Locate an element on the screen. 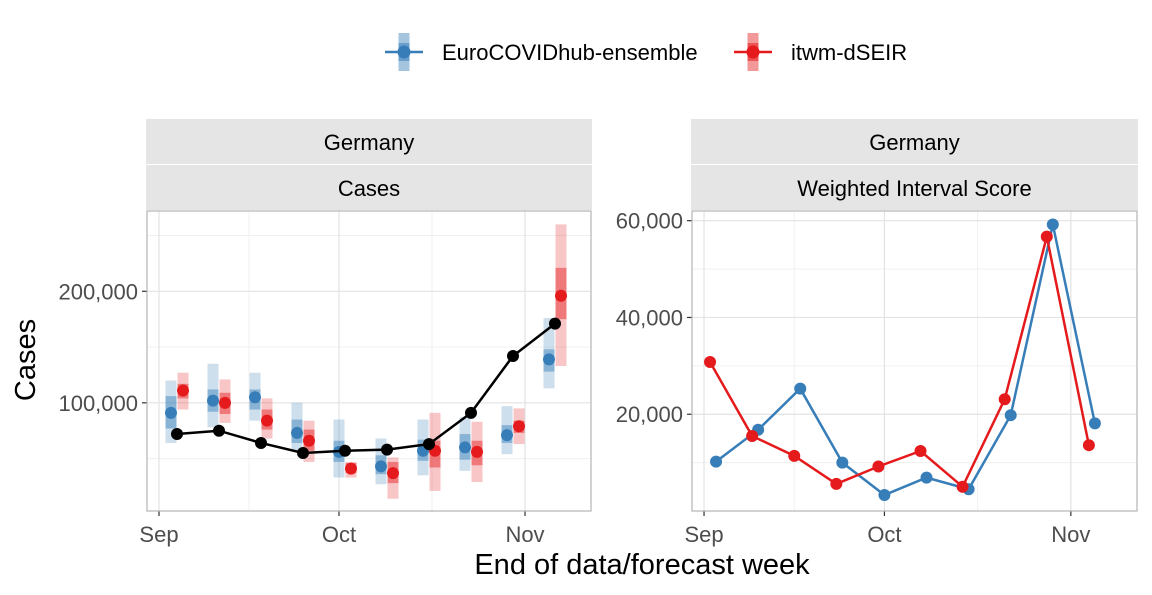 The width and height of the screenshot is (1152, 595). y-tick-label-1: 40,000 is located at coordinates (649, 317).